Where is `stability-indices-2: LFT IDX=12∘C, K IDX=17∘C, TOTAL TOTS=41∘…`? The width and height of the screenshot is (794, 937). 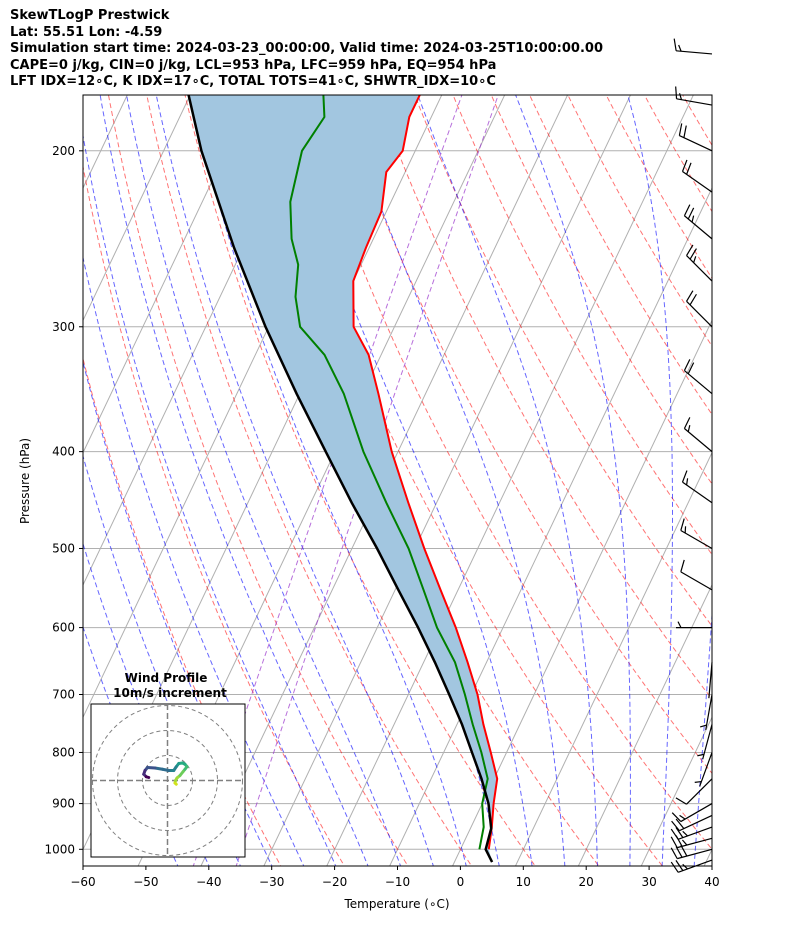
stability-indices-2: LFT IDX=12∘C, K IDX=17∘C, TOTAL TOTS=41∘… is located at coordinates (253, 81).